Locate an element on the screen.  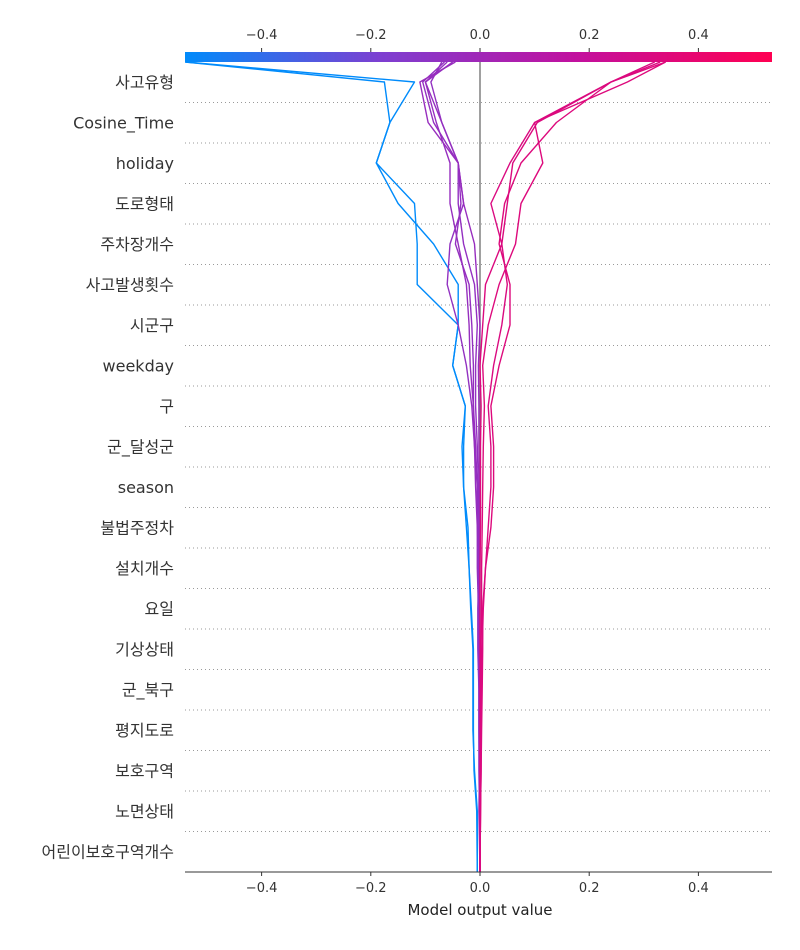
feature-label: 어린이보호구역개수 is located at coordinates (108, 852).